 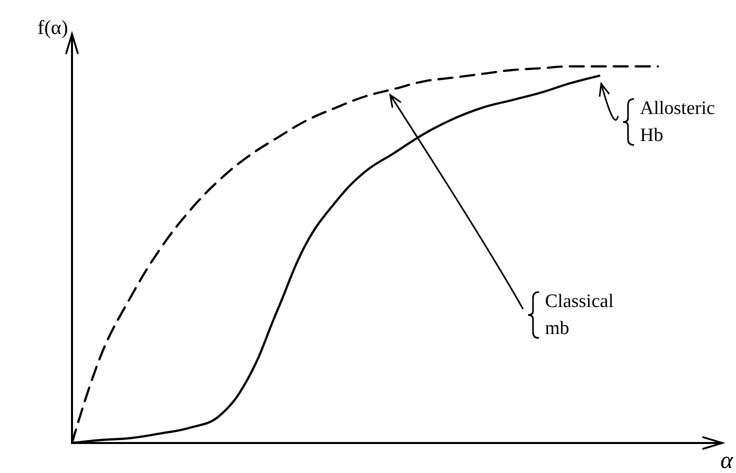 What do you see at coordinates (53, 28) in the screenshot?
I see `y-axis-title: f(α)` at bounding box center [53, 28].